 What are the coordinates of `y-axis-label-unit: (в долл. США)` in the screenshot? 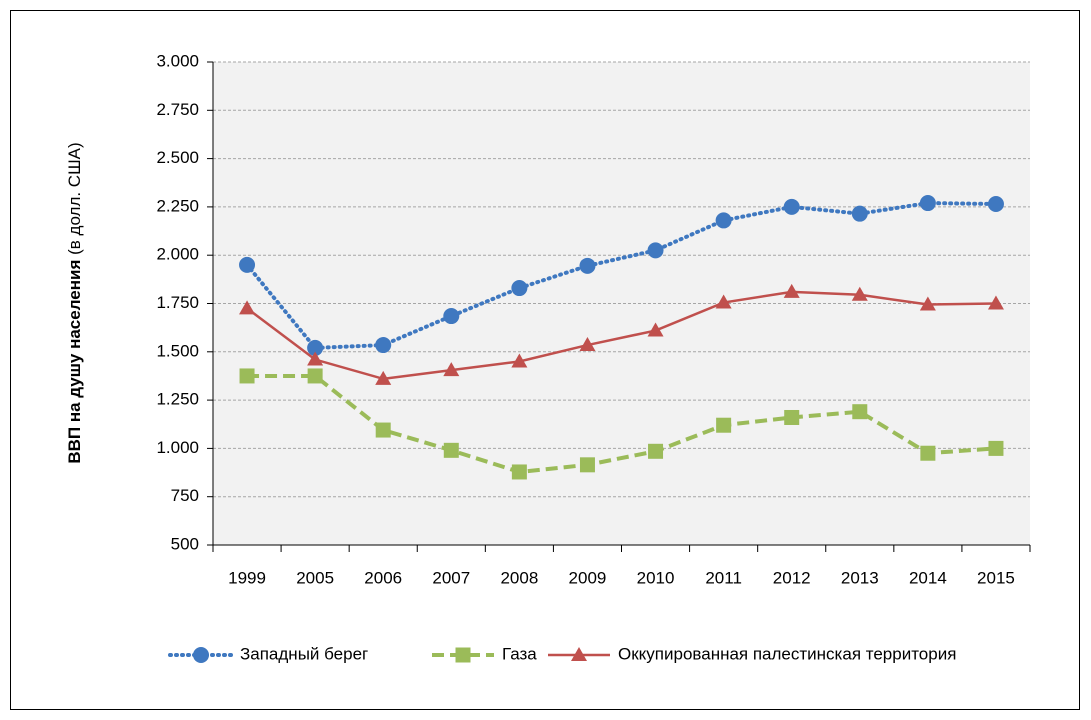 It's located at (74, 198).